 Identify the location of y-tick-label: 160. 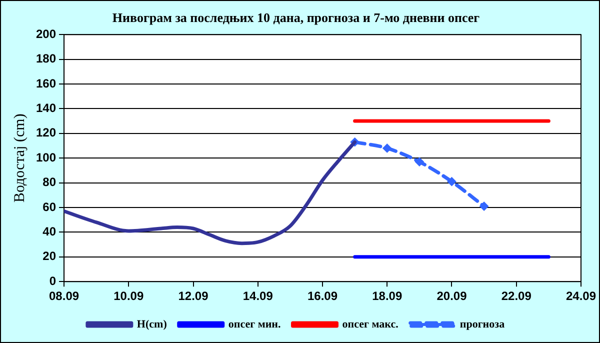
(46, 83).